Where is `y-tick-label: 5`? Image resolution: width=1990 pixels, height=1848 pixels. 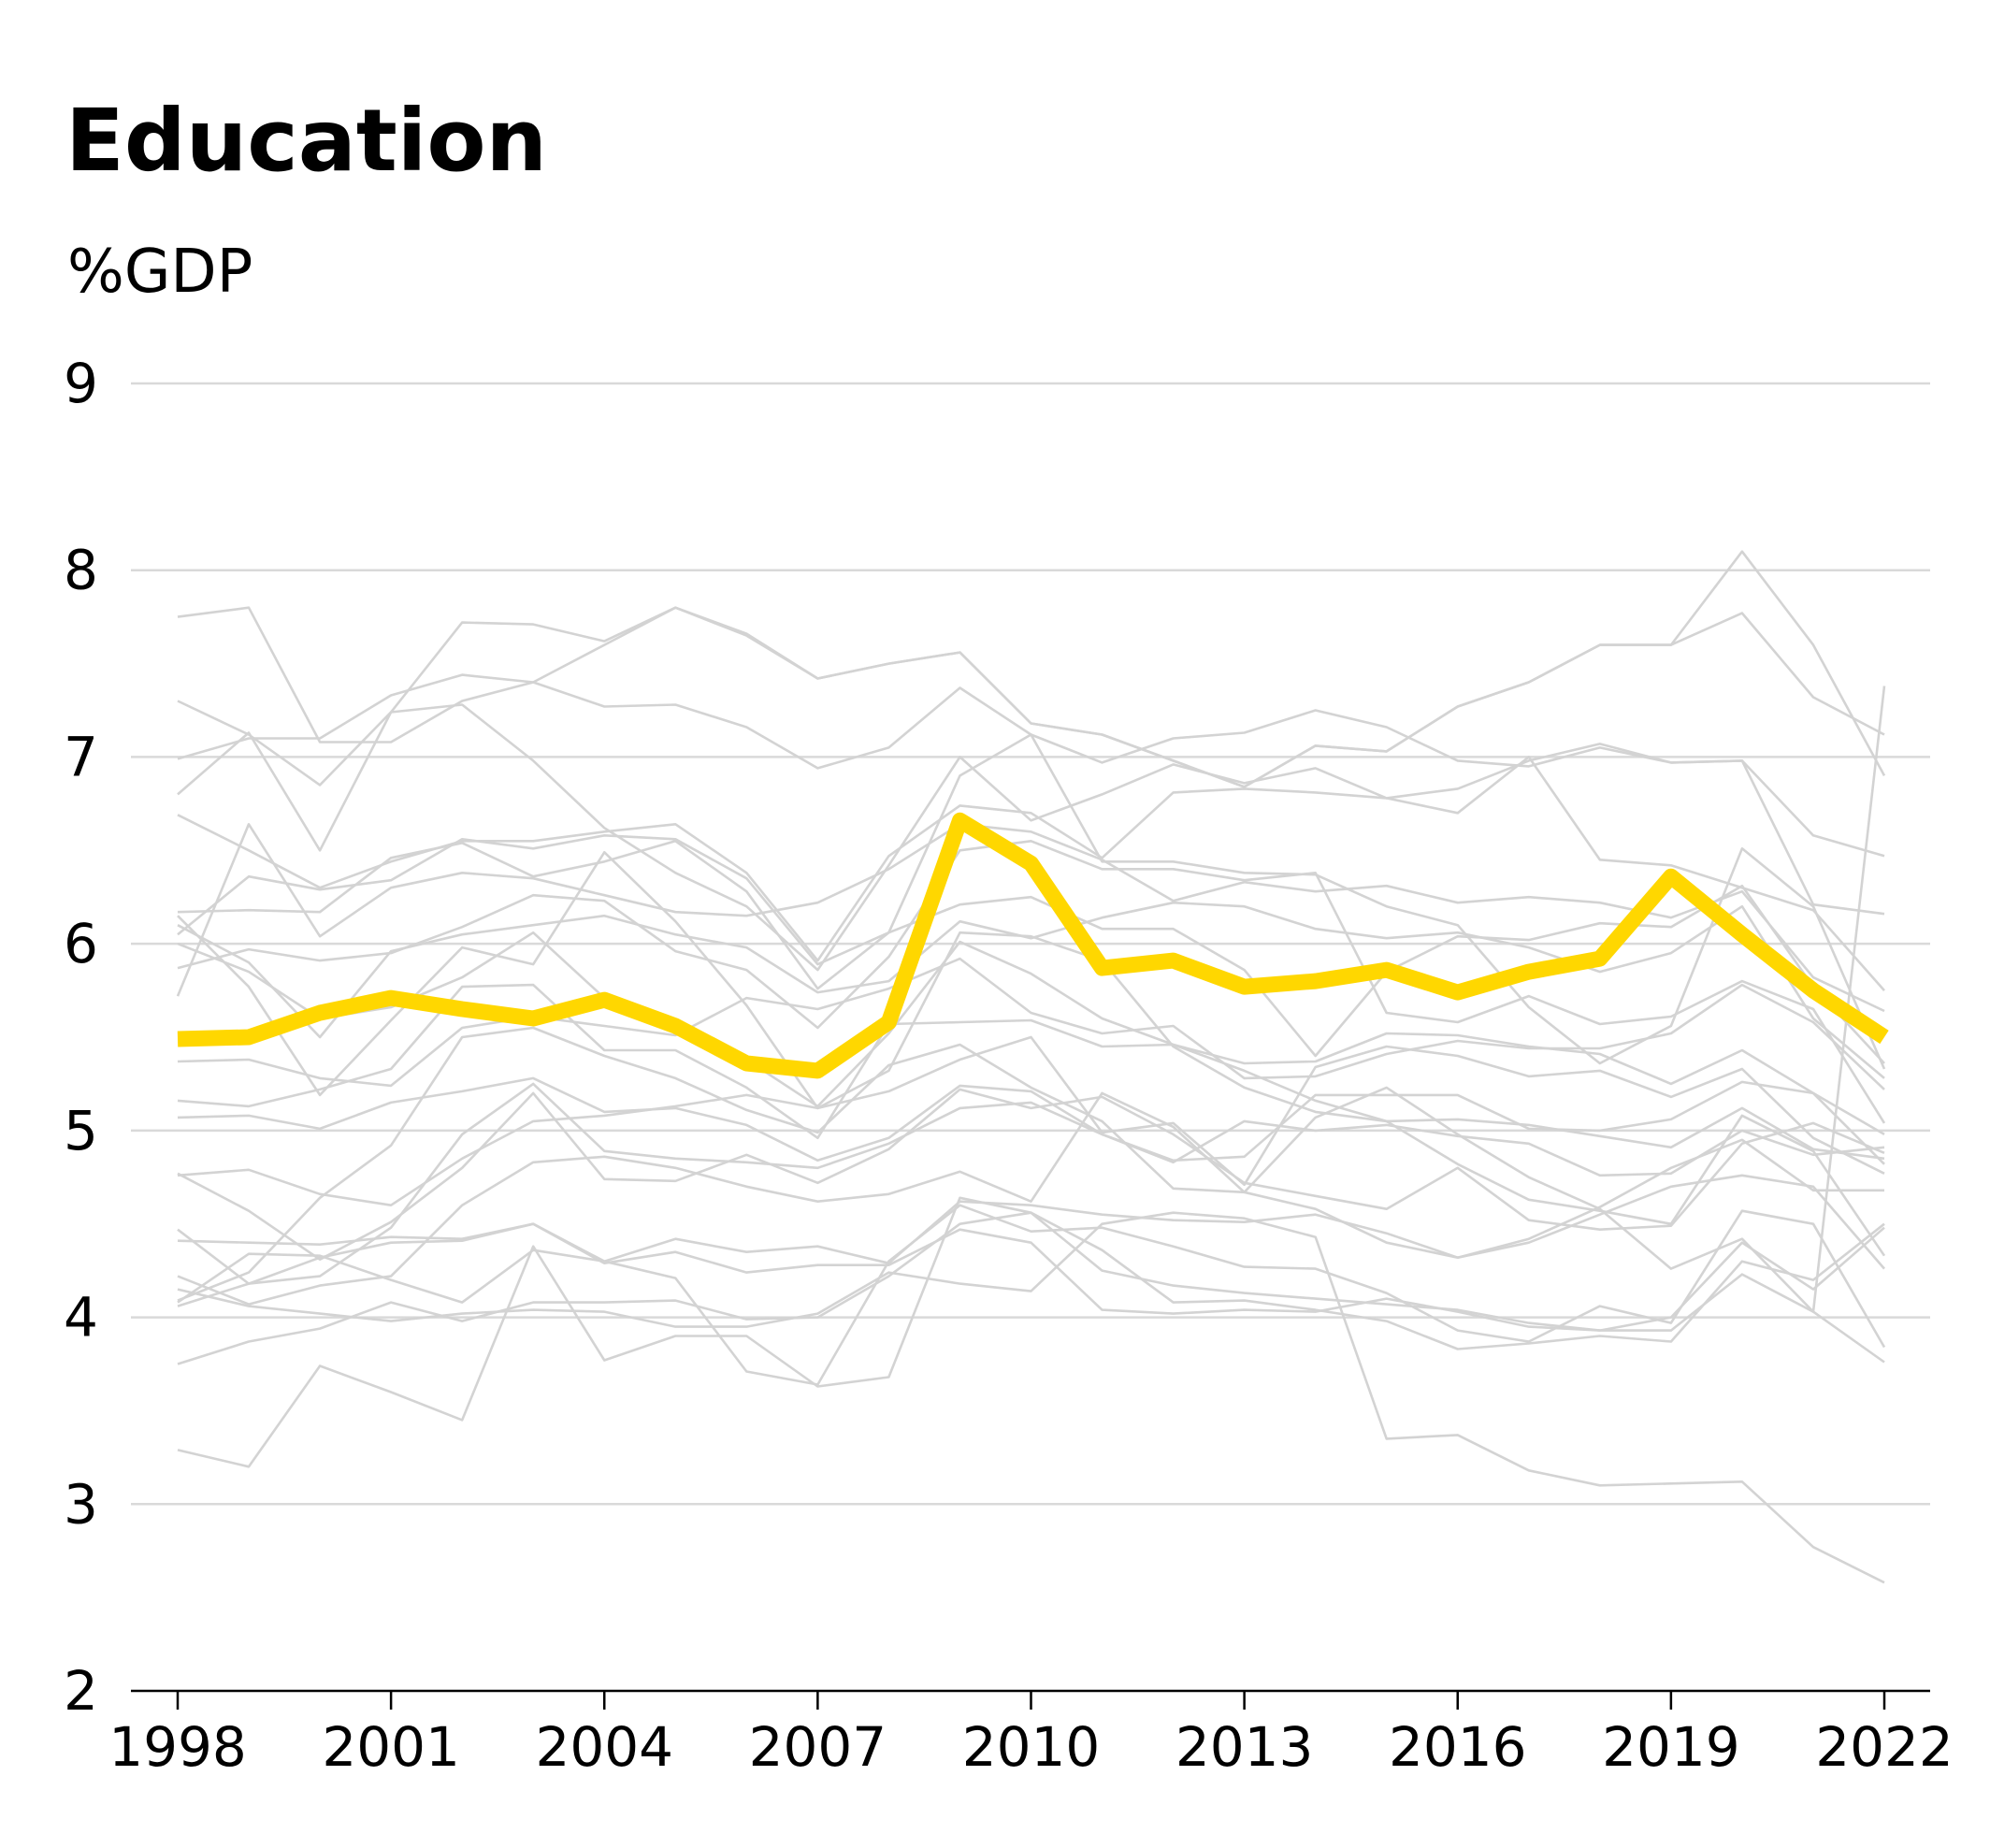
y-tick-label: 5 is located at coordinates (81, 1131).